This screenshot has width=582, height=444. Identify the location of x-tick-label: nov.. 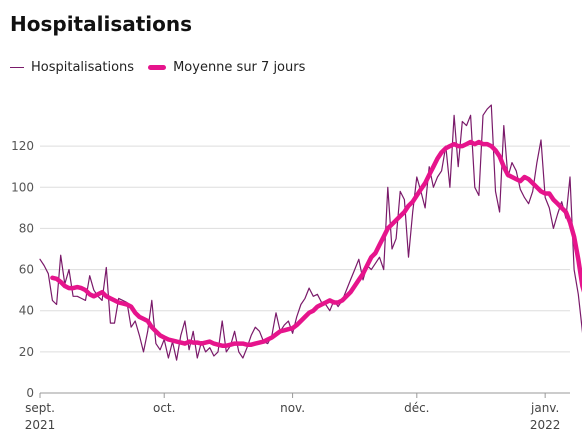
(292, 408).